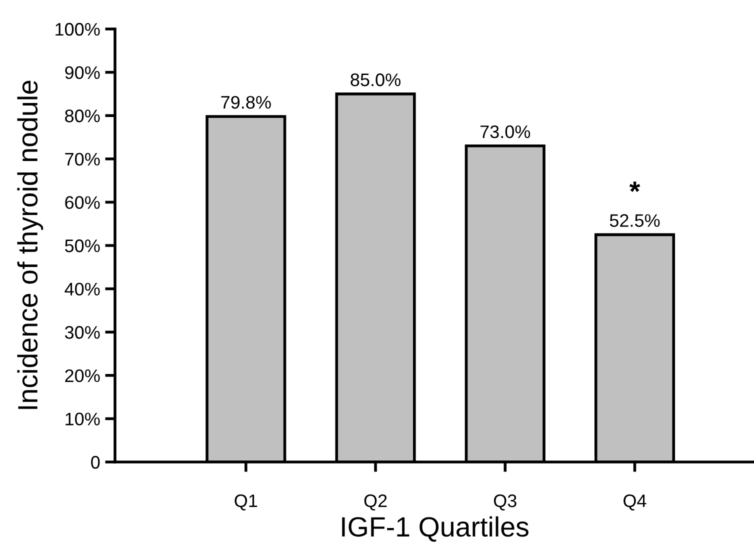 Image resolution: width=754 pixels, height=553 pixels. Describe the element at coordinates (505, 502) in the screenshot. I see `x-tick-label: Q3` at that location.